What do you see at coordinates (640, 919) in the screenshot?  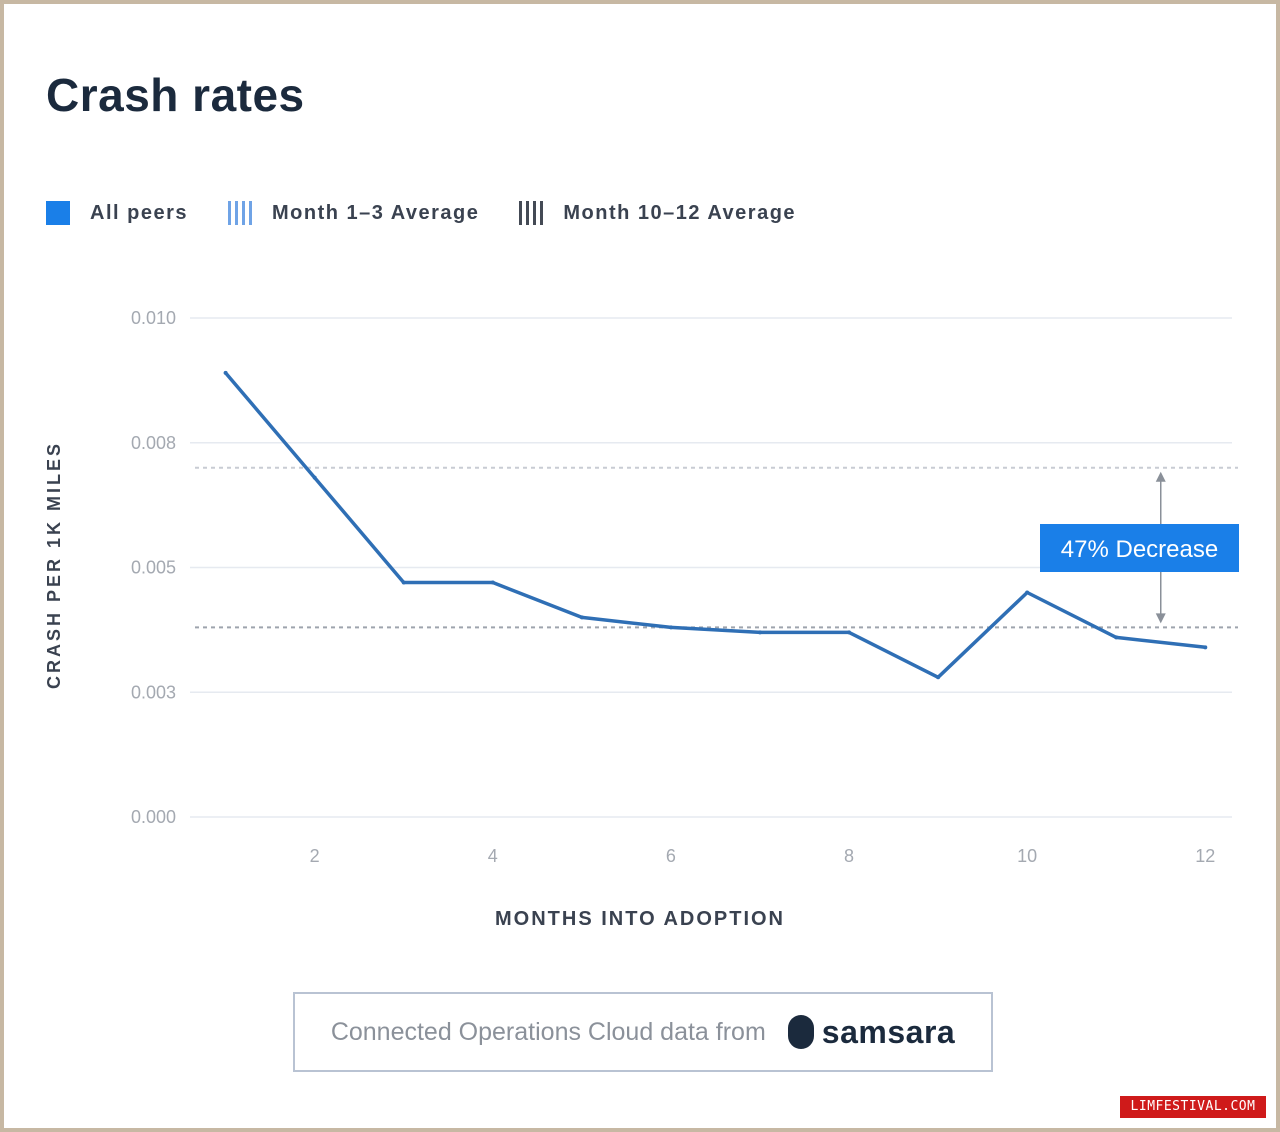 I see `x-axis-label: MONTHS INTO ADOPTION` at bounding box center [640, 919].